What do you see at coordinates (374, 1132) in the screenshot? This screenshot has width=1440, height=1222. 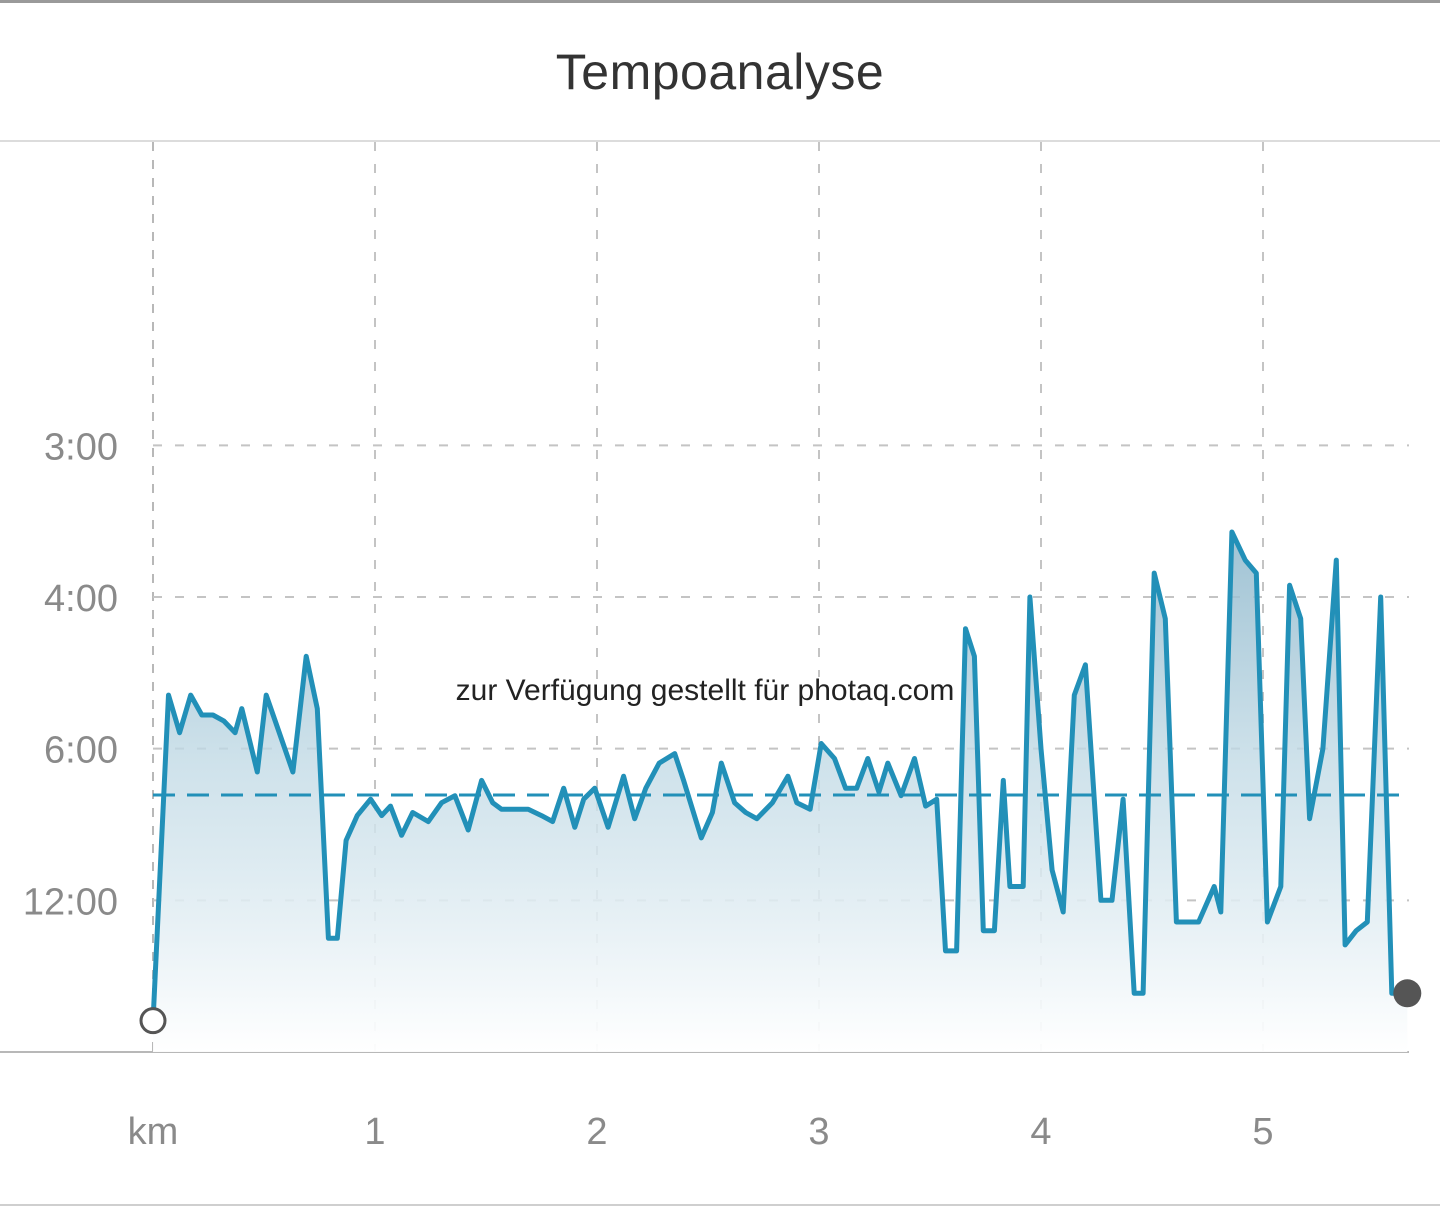 I see `x-tick-label: 1` at bounding box center [374, 1132].